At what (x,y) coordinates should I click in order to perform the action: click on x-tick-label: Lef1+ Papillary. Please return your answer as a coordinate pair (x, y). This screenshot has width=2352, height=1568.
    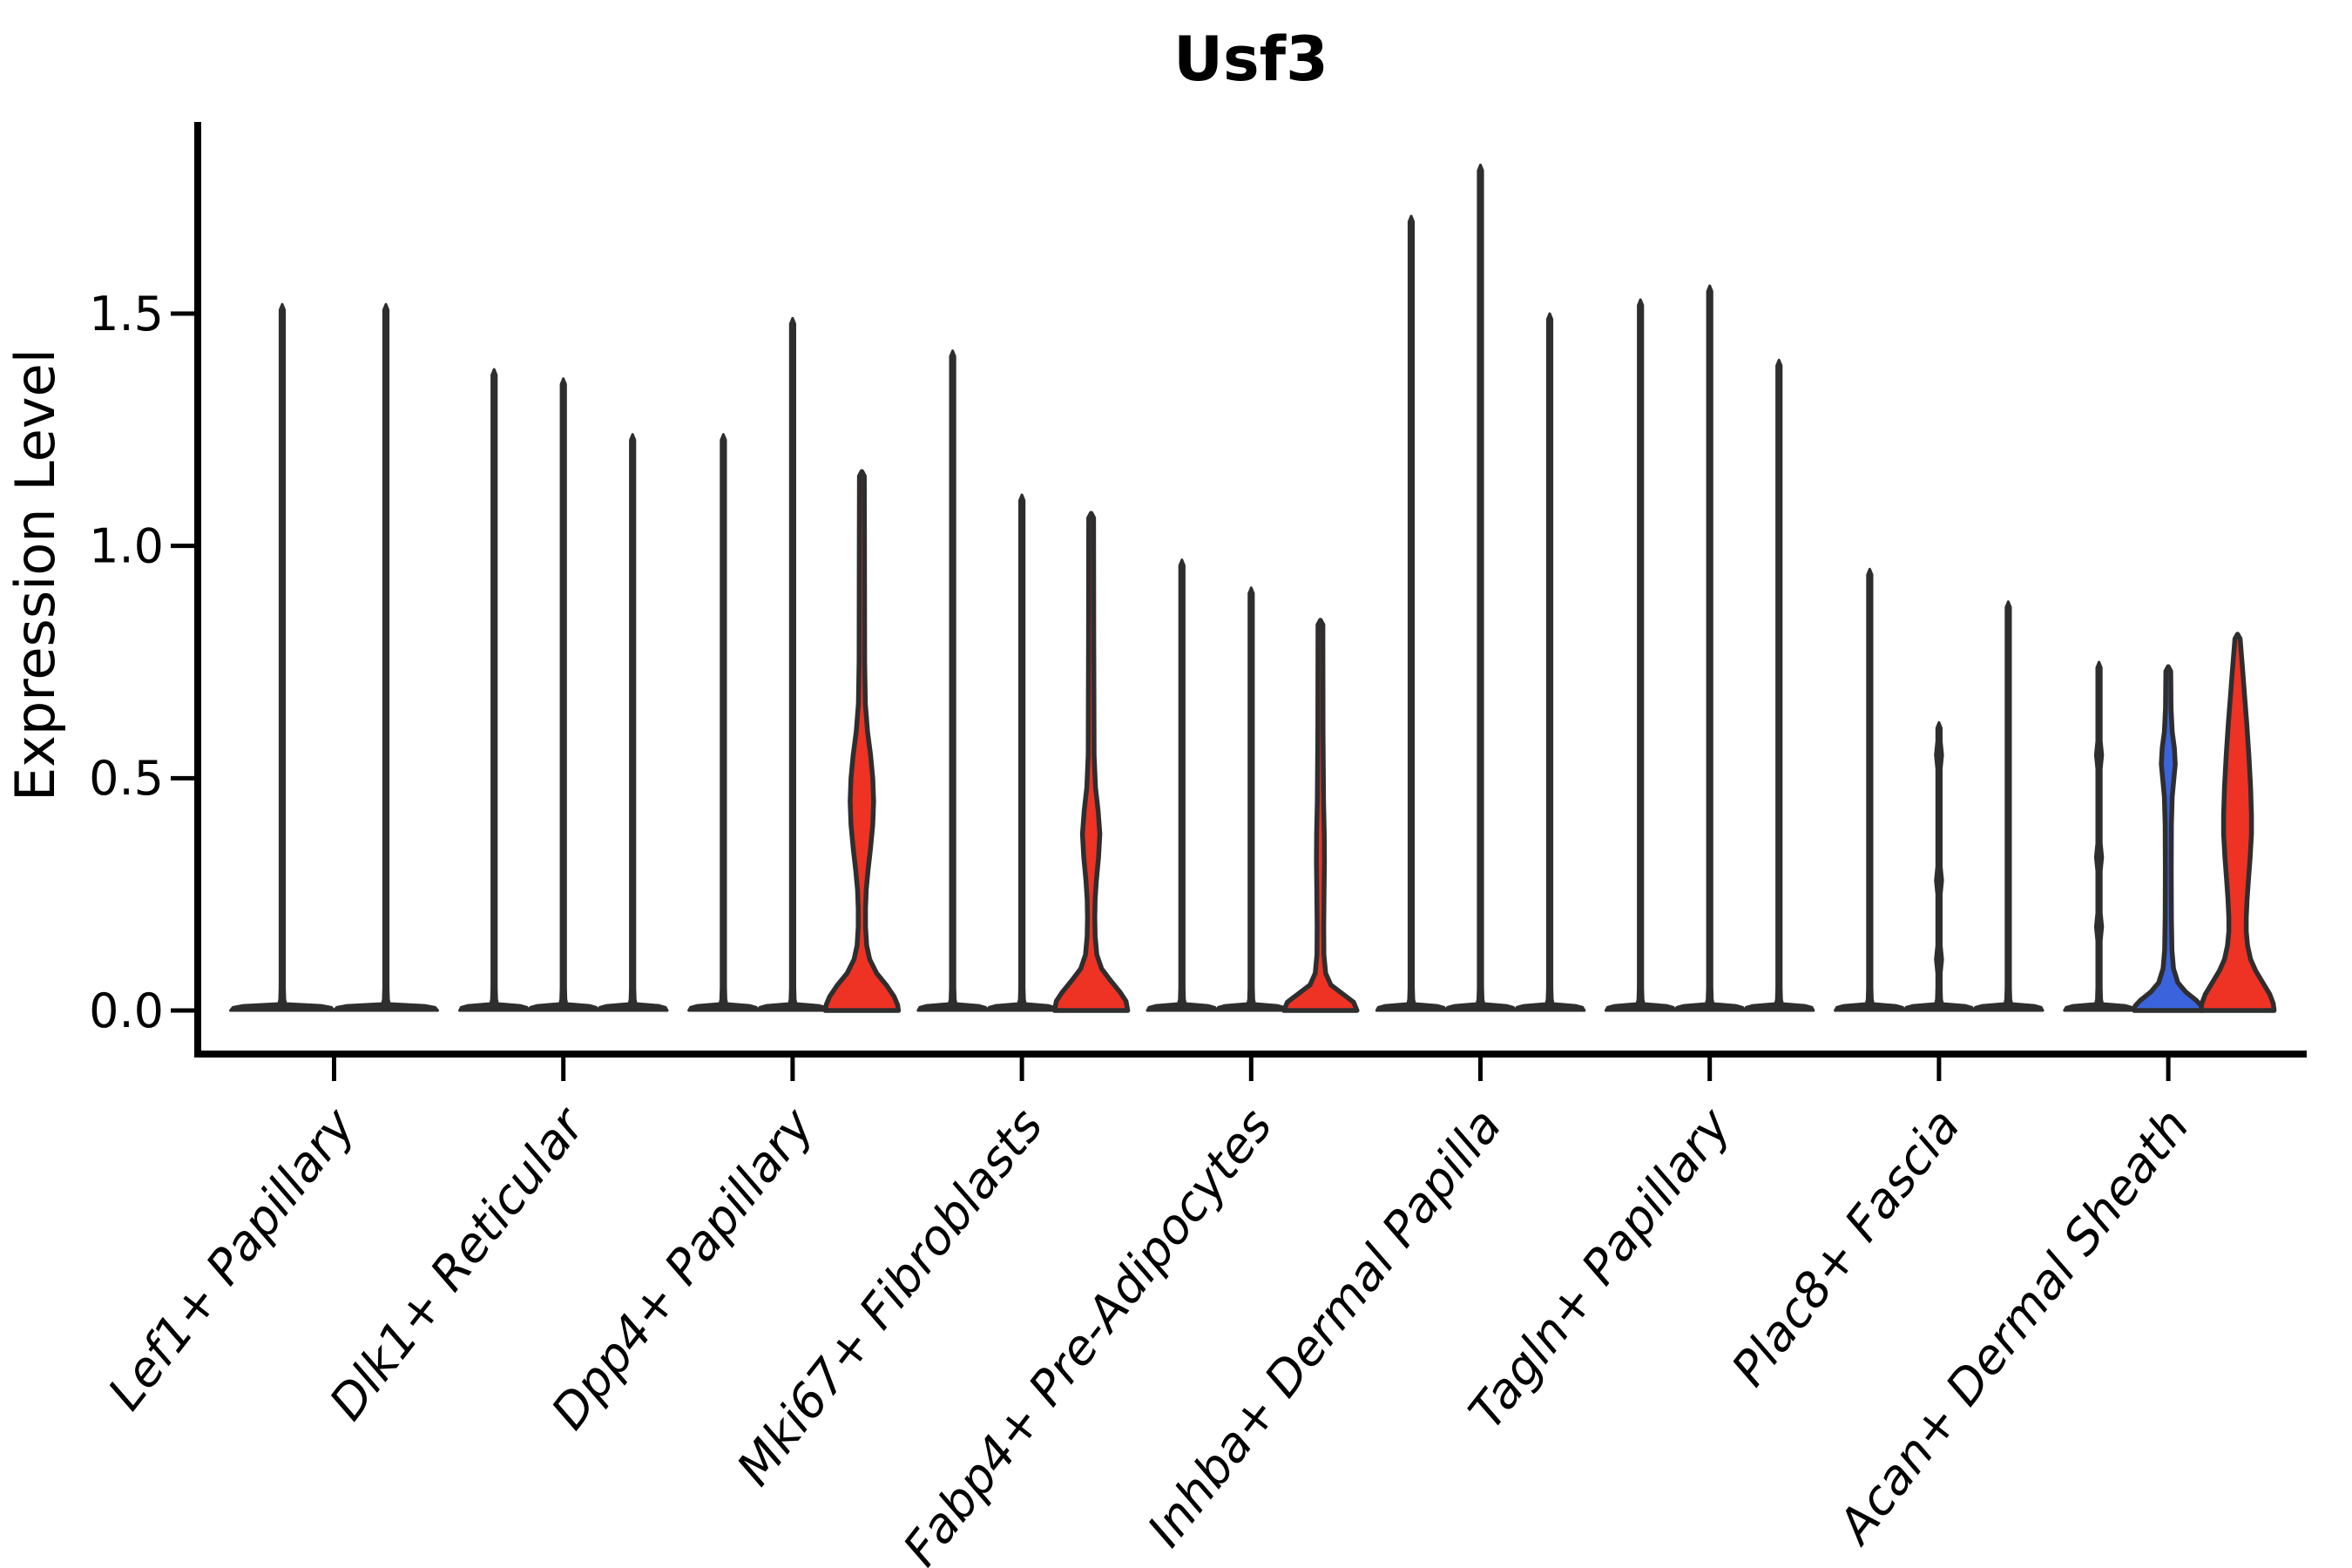
    Looking at the image, I should click on (231, 1258).